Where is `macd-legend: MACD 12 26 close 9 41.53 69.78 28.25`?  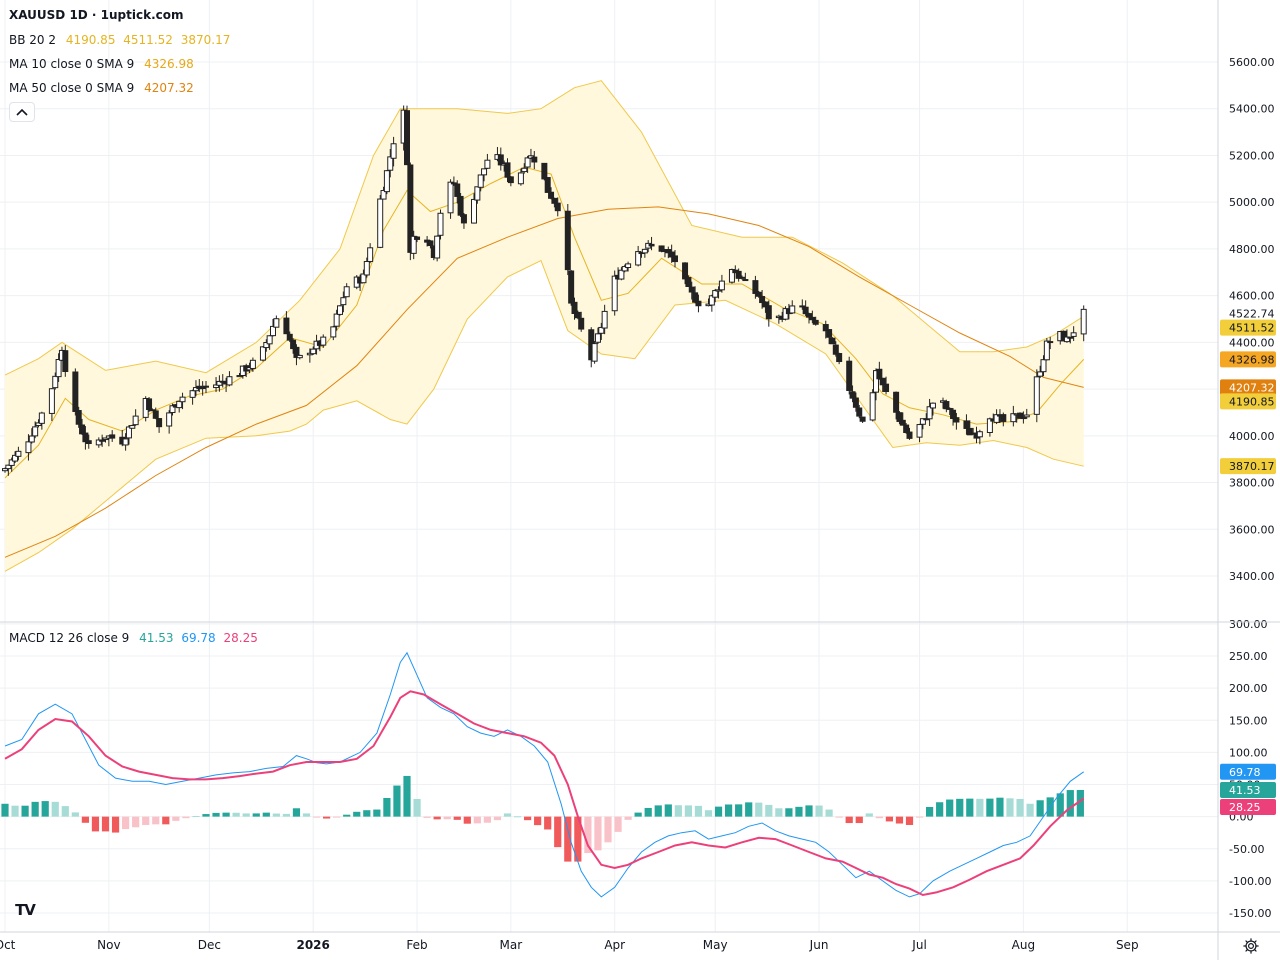 macd-legend: MACD 12 26 close 9 41.53 69.78 28.25 is located at coordinates (135, 638).